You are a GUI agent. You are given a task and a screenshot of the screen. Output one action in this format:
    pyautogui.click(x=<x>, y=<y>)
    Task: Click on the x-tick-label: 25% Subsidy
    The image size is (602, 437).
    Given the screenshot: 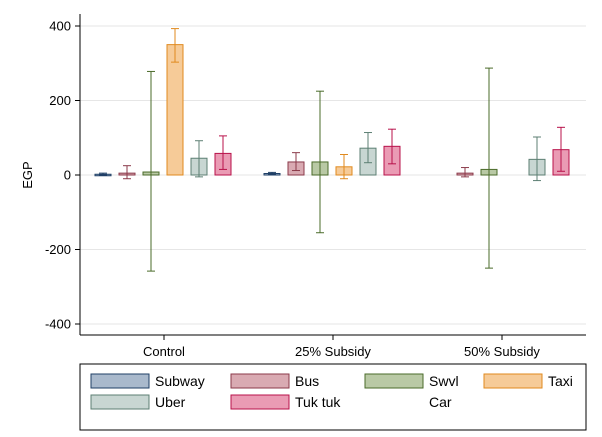 What is the action you would take?
    pyautogui.click(x=333, y=351)
    